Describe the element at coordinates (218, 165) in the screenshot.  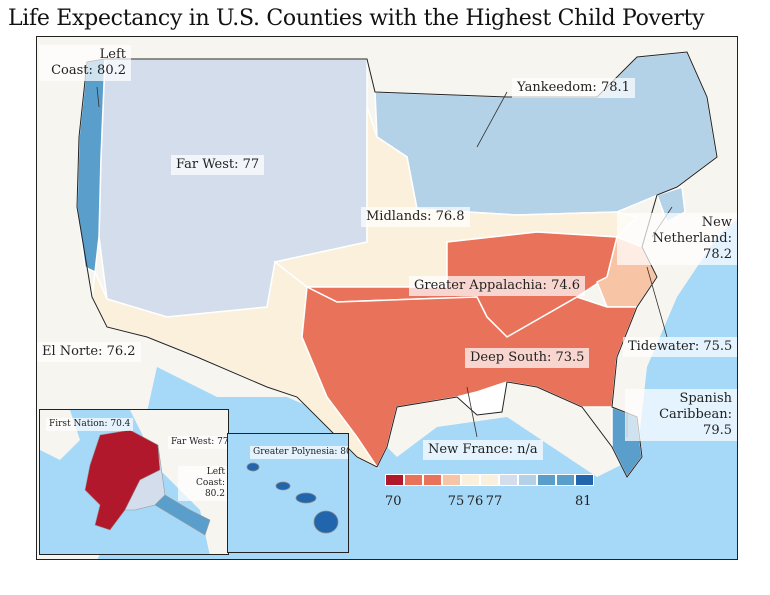
I see `label-far-west: Far West: 77` at that location.